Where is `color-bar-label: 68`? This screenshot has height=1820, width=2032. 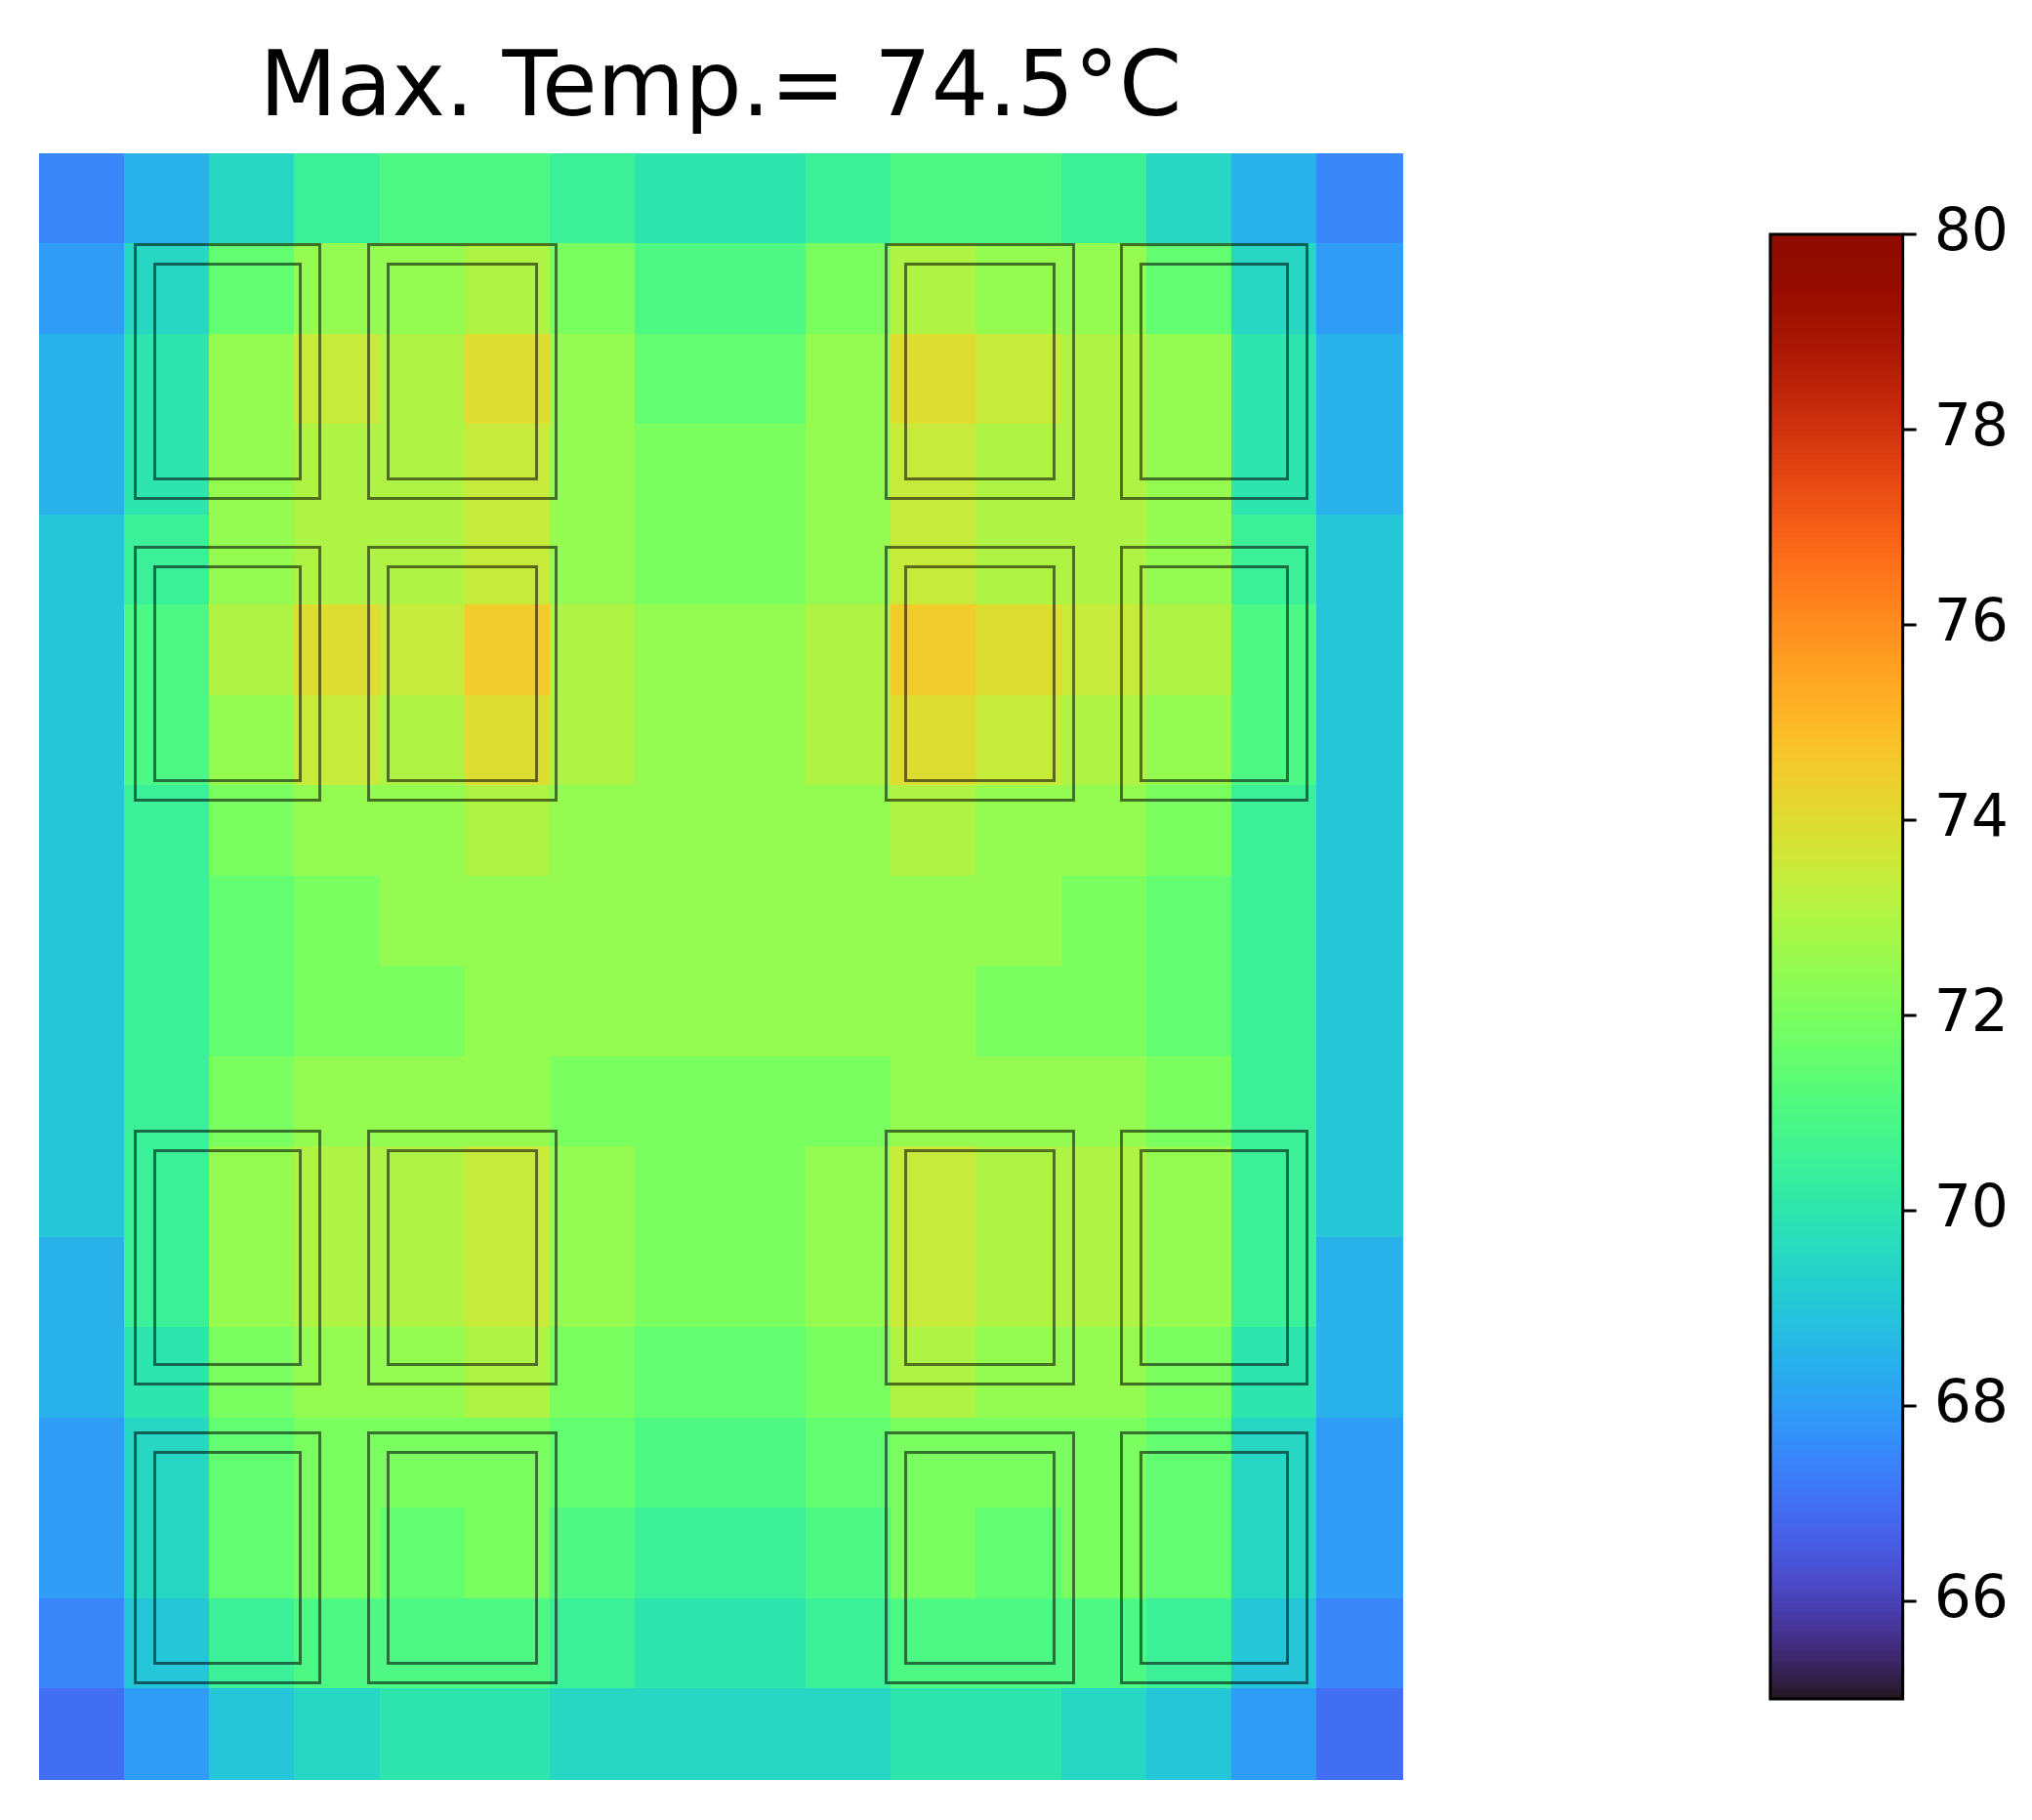
color-bar-label: 68 is located at coordinates (1972, 1400).